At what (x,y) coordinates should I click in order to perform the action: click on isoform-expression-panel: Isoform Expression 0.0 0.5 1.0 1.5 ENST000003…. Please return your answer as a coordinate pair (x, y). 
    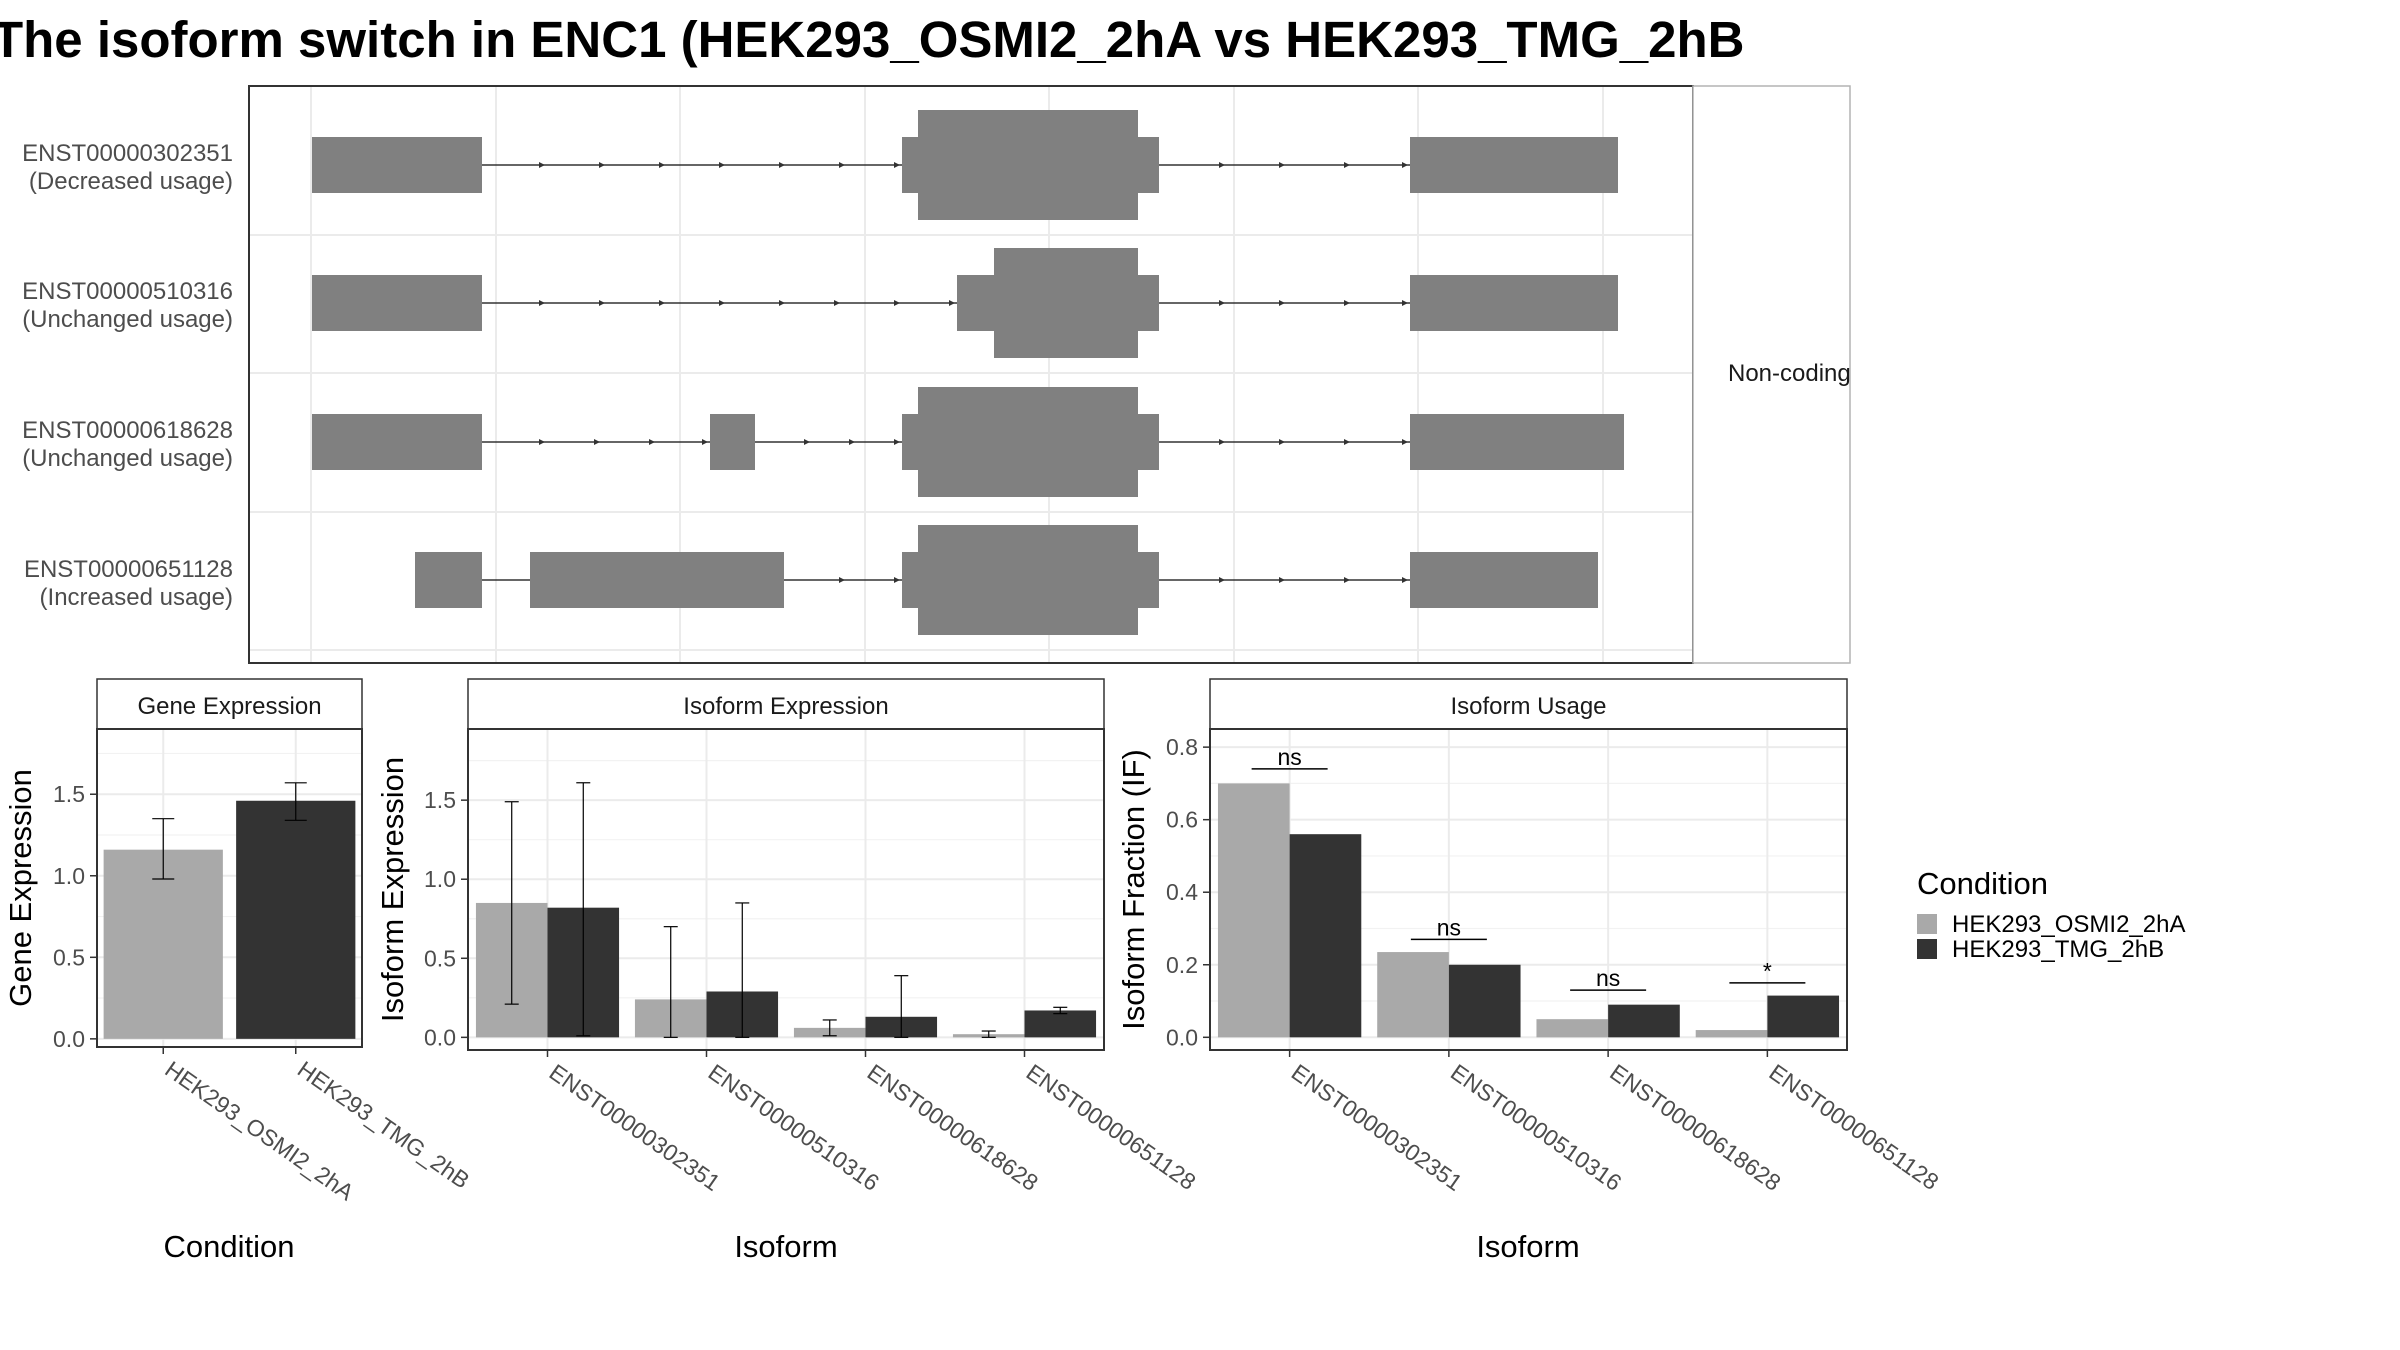
    Looking at the image, I should click on (788, 971).